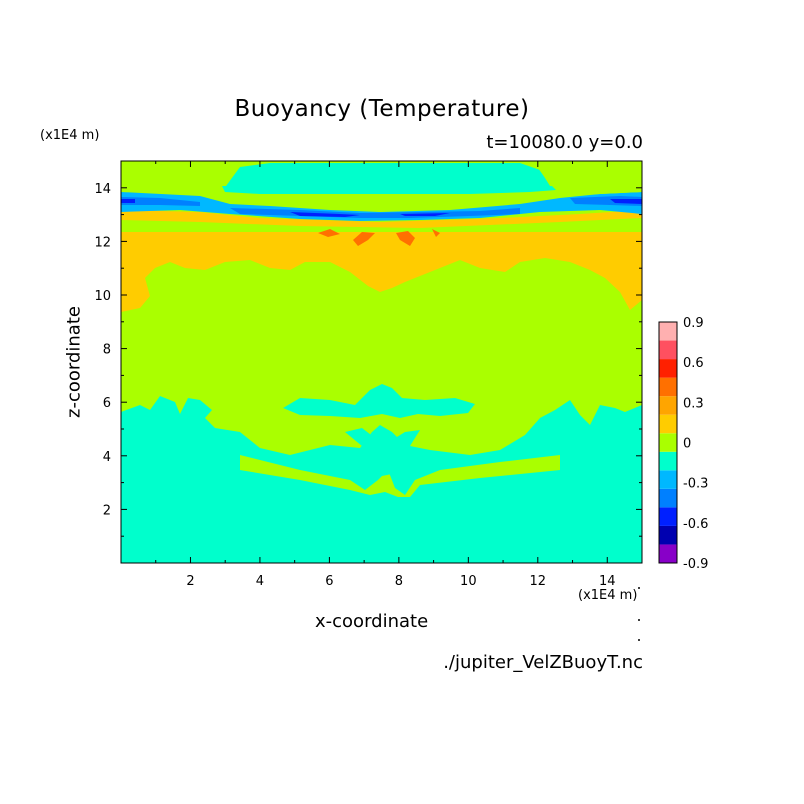  I want to click on x-tick-label: 10, so click(468, 581).